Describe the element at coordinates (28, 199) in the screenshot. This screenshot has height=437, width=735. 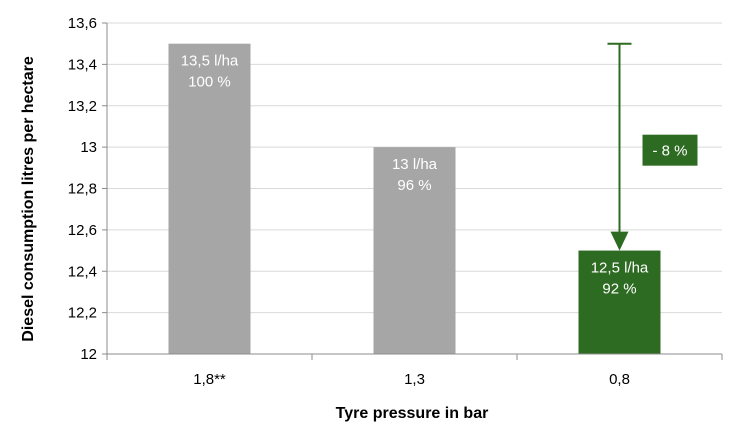
I see `y-axis-title: Diesel consumption litres per hectare` at that location.